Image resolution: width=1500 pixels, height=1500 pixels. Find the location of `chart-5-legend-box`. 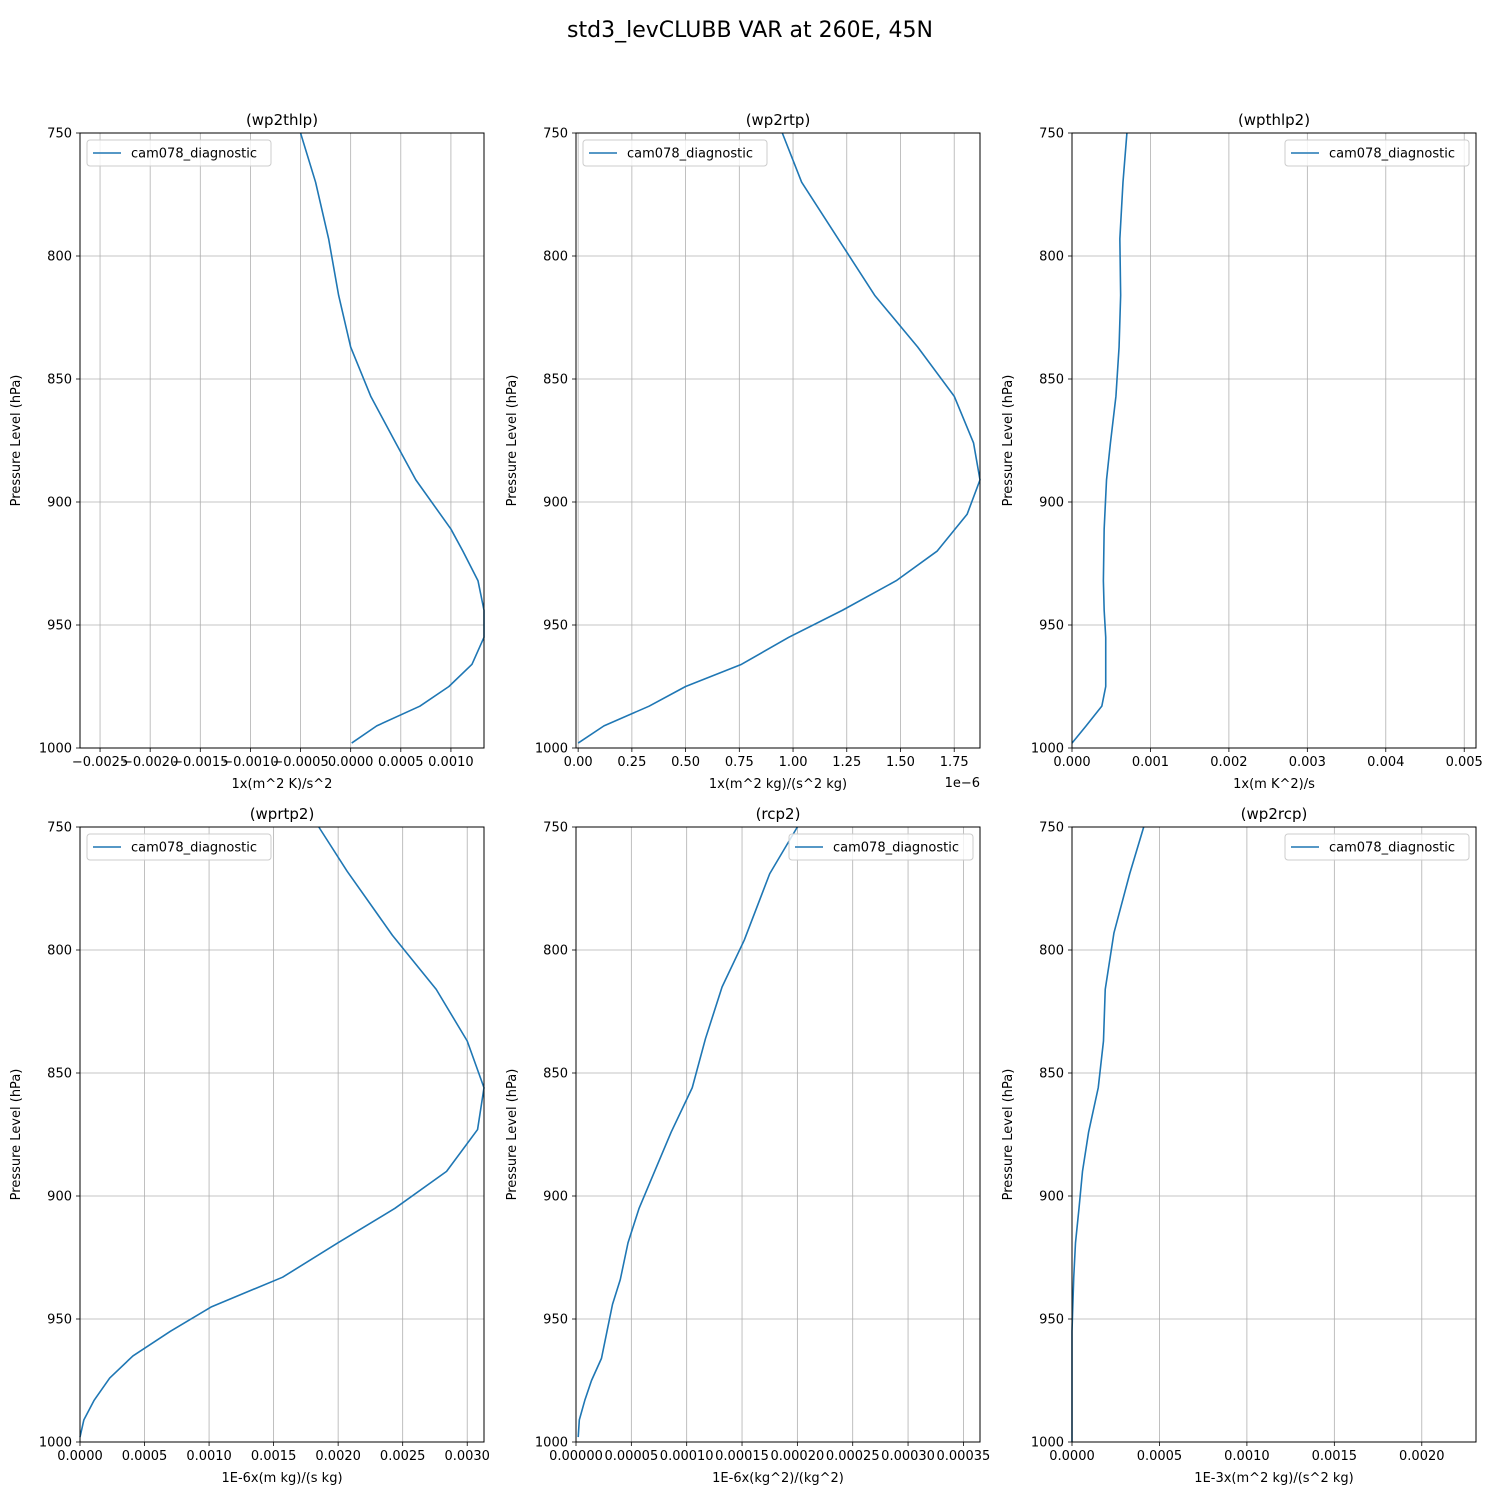

chart-5-legend-box is located at coordinates (881, 847).